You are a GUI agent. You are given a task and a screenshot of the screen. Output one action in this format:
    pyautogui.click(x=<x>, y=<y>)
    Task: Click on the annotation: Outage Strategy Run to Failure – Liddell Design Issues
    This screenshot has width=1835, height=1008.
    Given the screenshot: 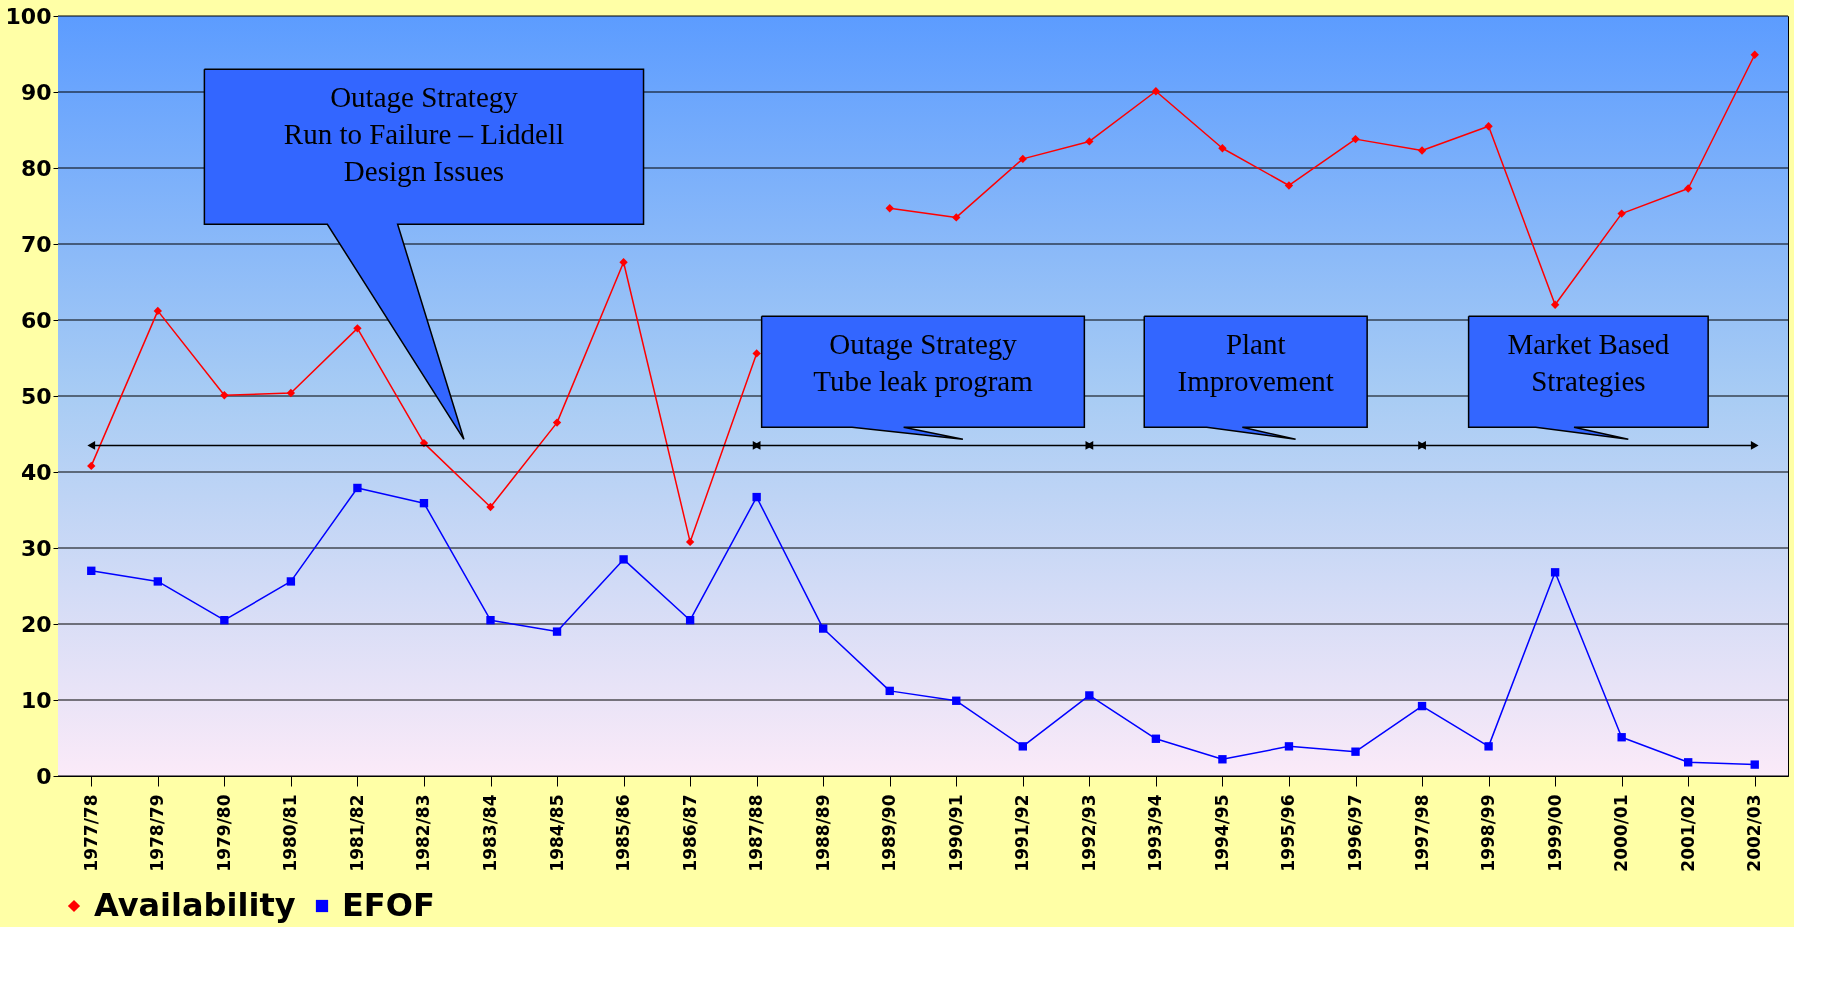 What is the action you would take?
    pyautogui.click(x=424, y=134)
    